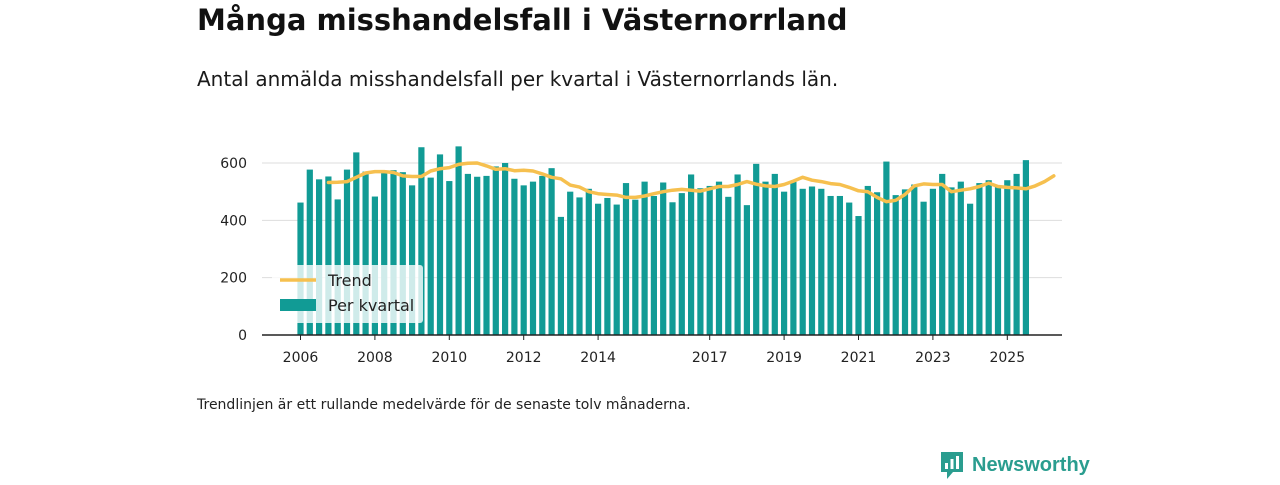 This screenshot has width=1280, height=485. What do you see at coordinates (298, 305) in the screenshot?
I see `legend-bar-swatch` at bounding box center [298, 305].